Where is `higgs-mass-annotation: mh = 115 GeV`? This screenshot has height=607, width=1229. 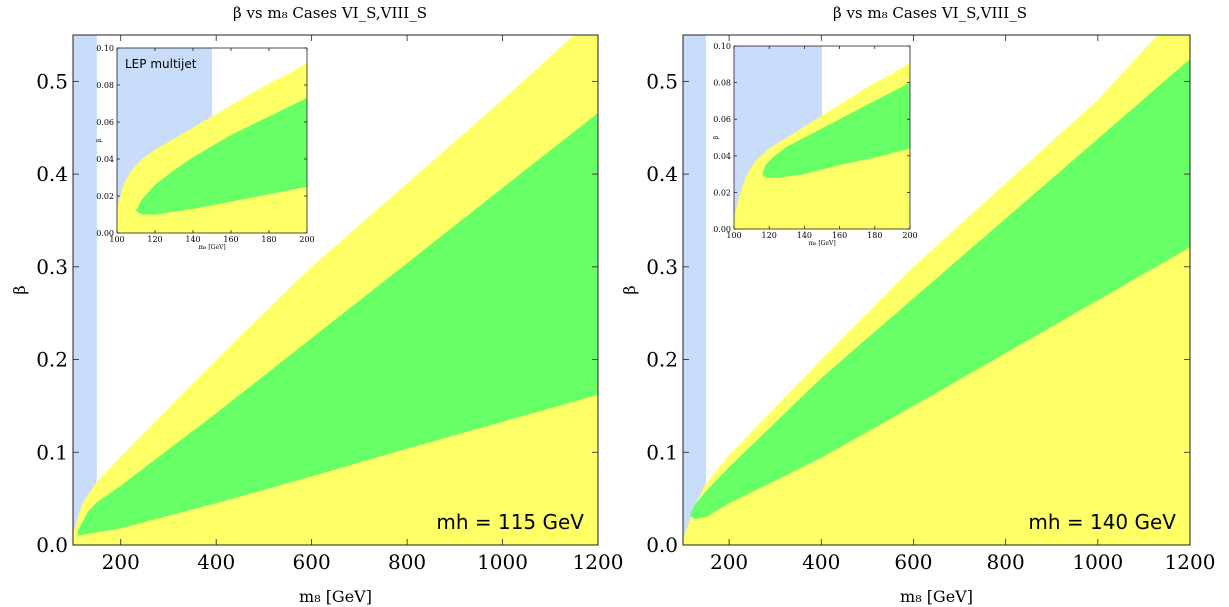
higgs-mass-annotation: mh = 115 GeV is located at coordinates (510, 522).